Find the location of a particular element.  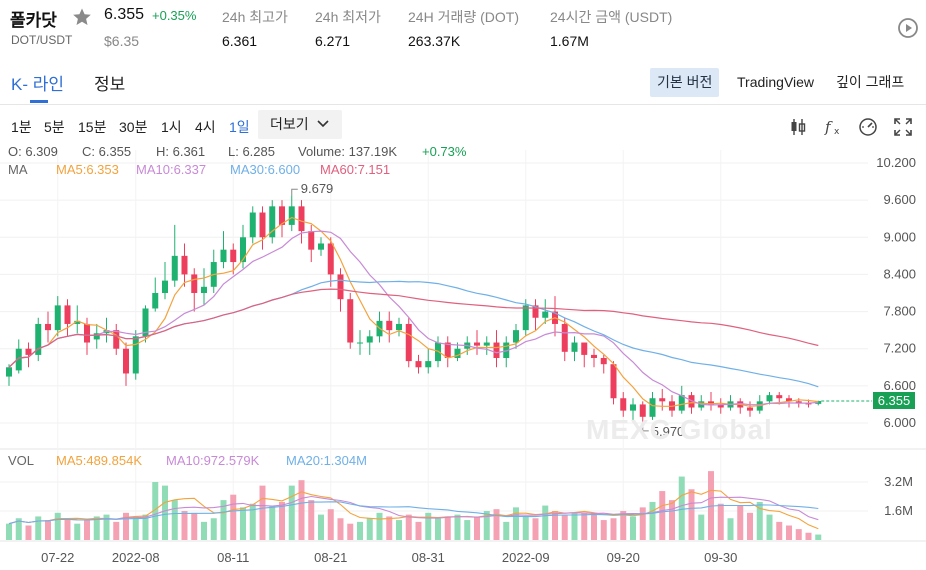

interval-4h: 4시 is located at coordinates (205, 127).